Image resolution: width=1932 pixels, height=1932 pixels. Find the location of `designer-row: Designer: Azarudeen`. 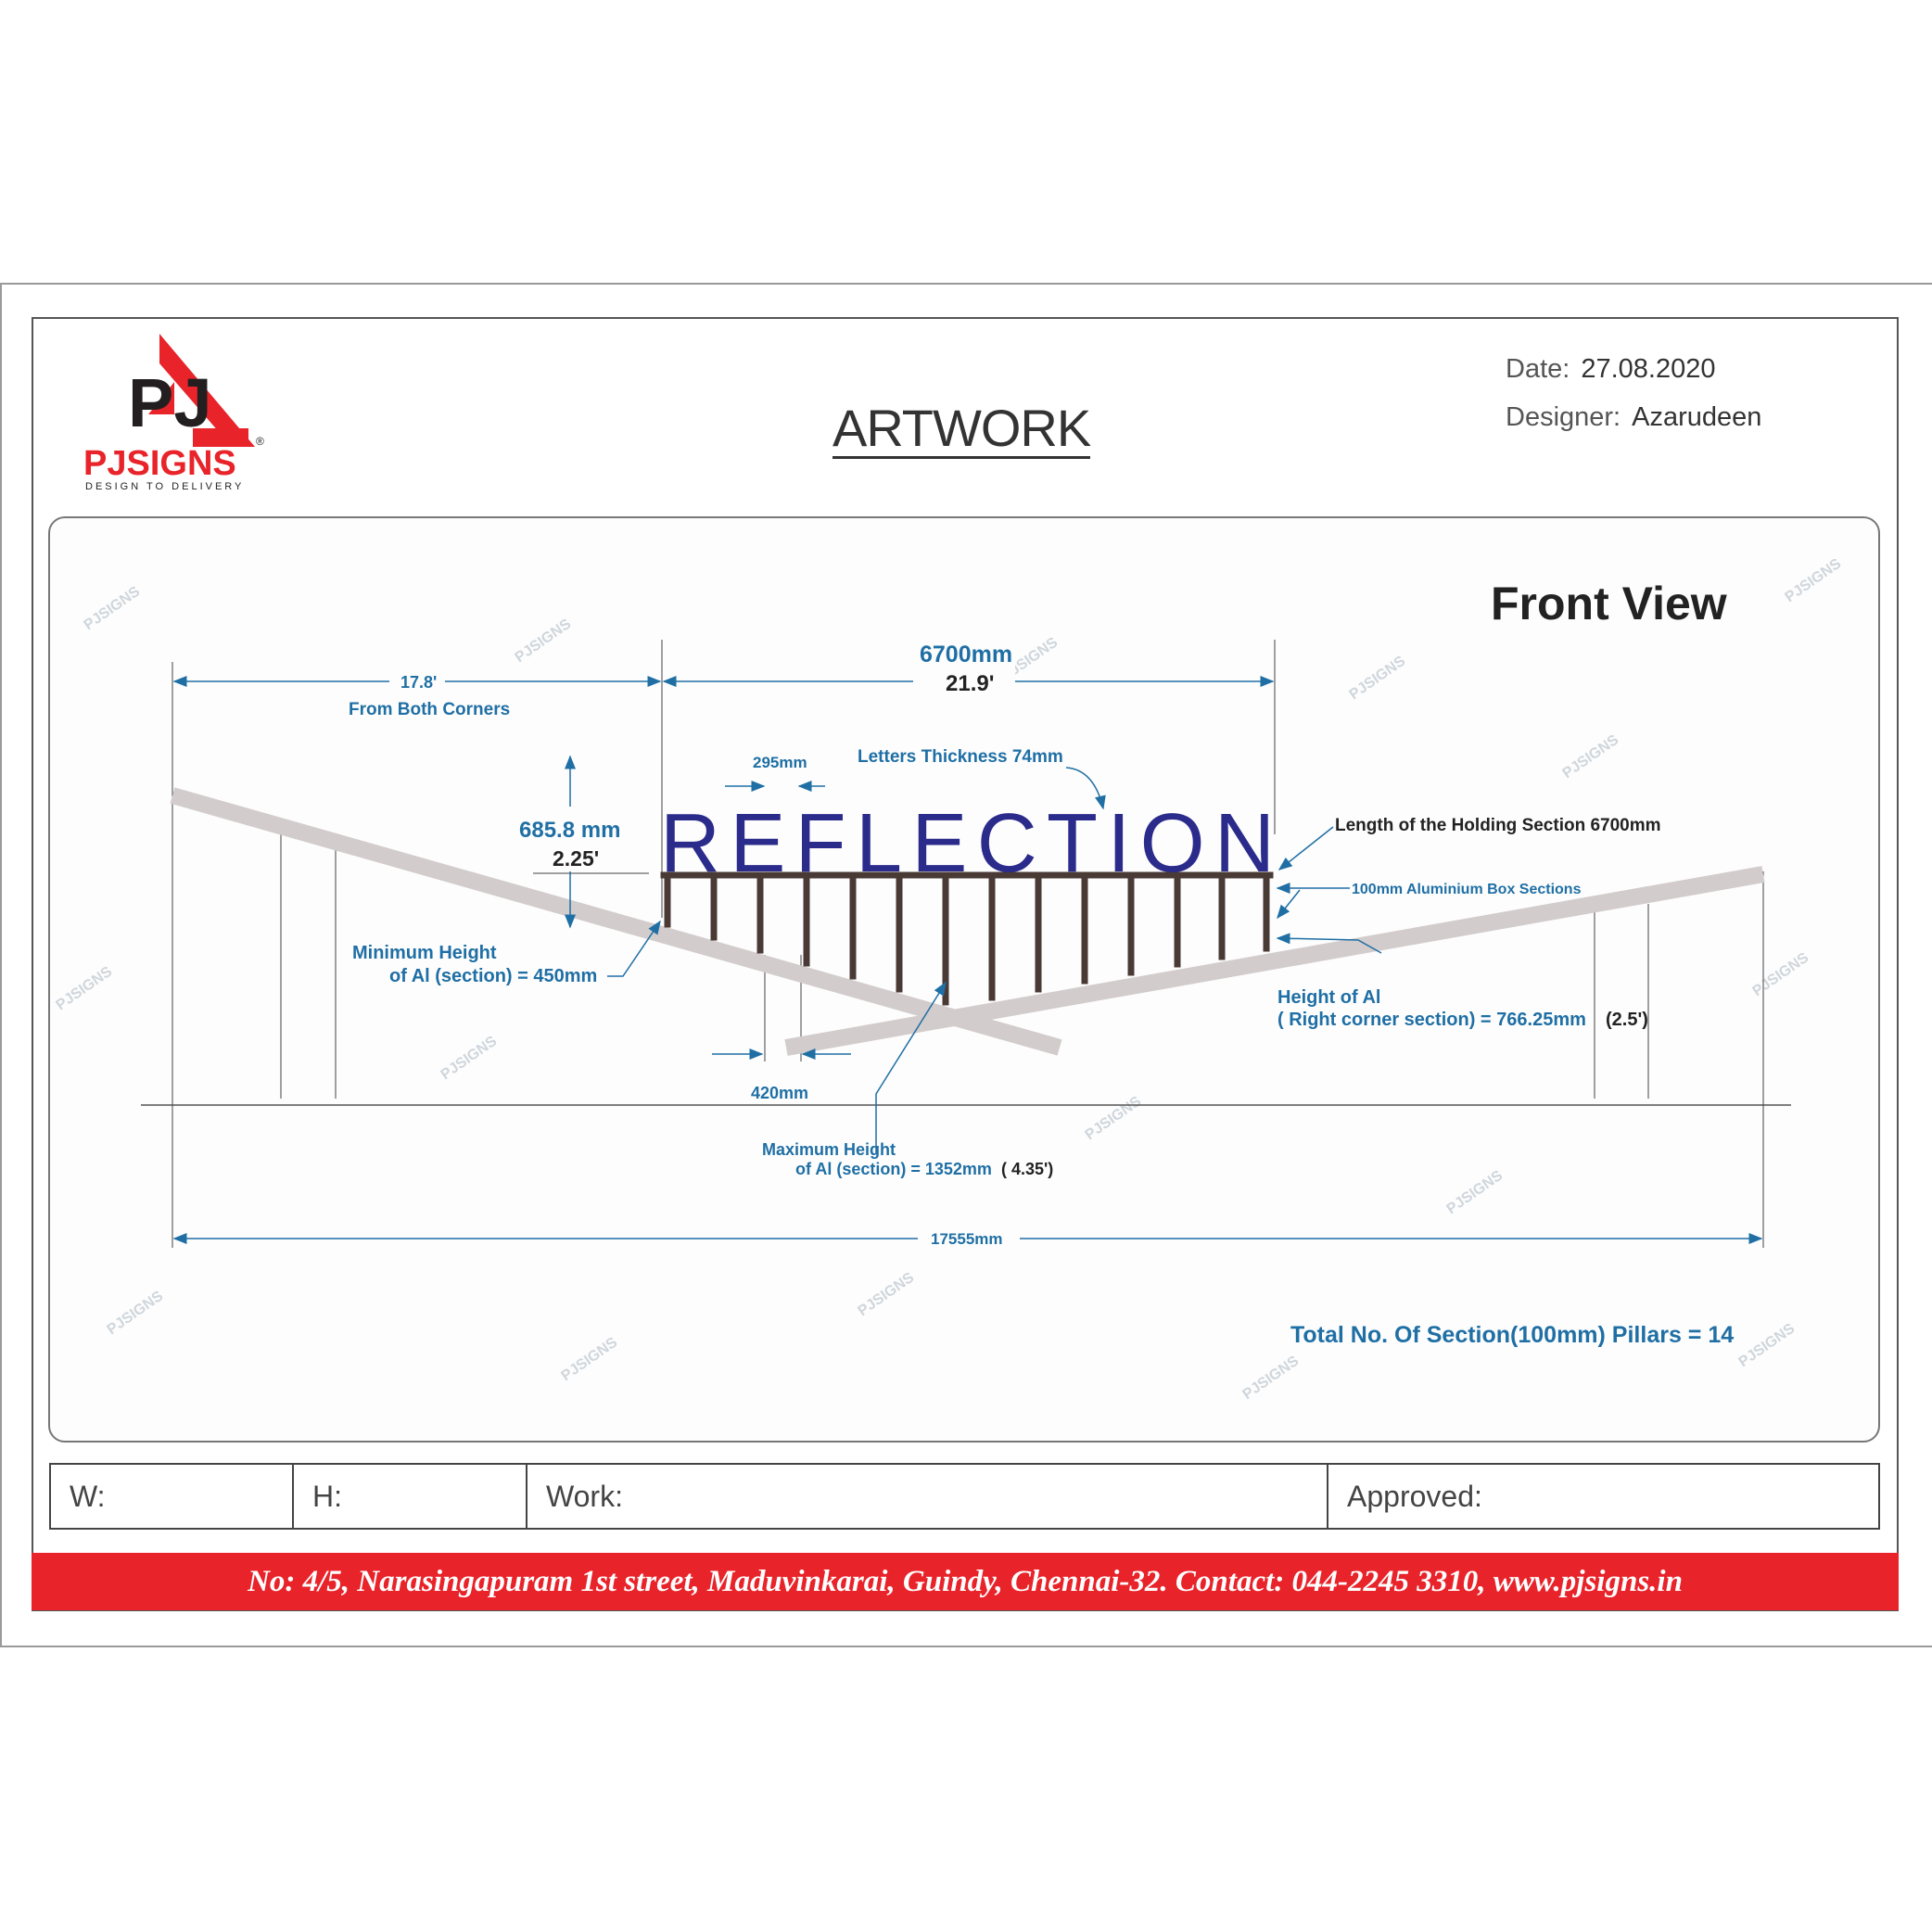

designer-row: Designer: Azarudeen is located at coordinates (1633, 417).